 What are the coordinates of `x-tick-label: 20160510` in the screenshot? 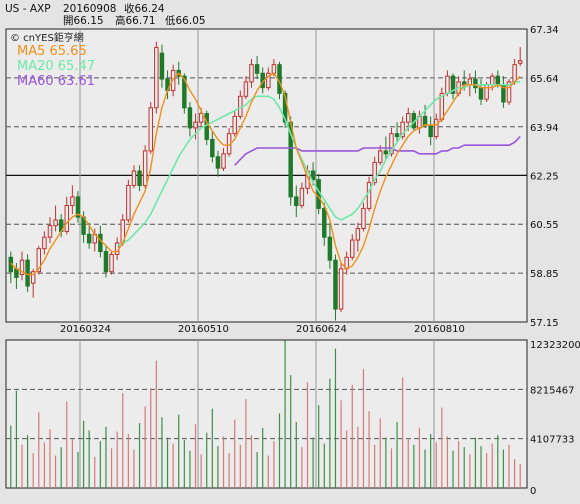 It's located at (203, 329).